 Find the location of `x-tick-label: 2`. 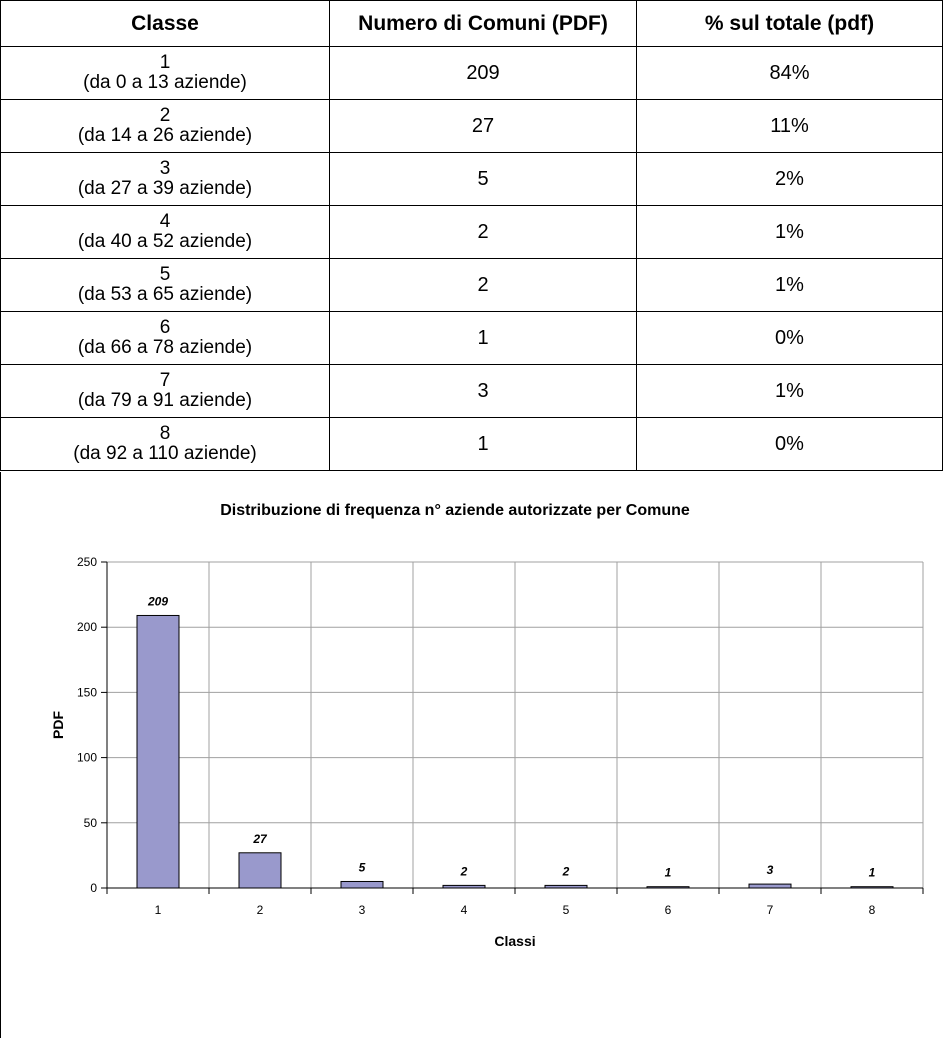

x-tick-label: 2 is located at coordinates (260, 910).